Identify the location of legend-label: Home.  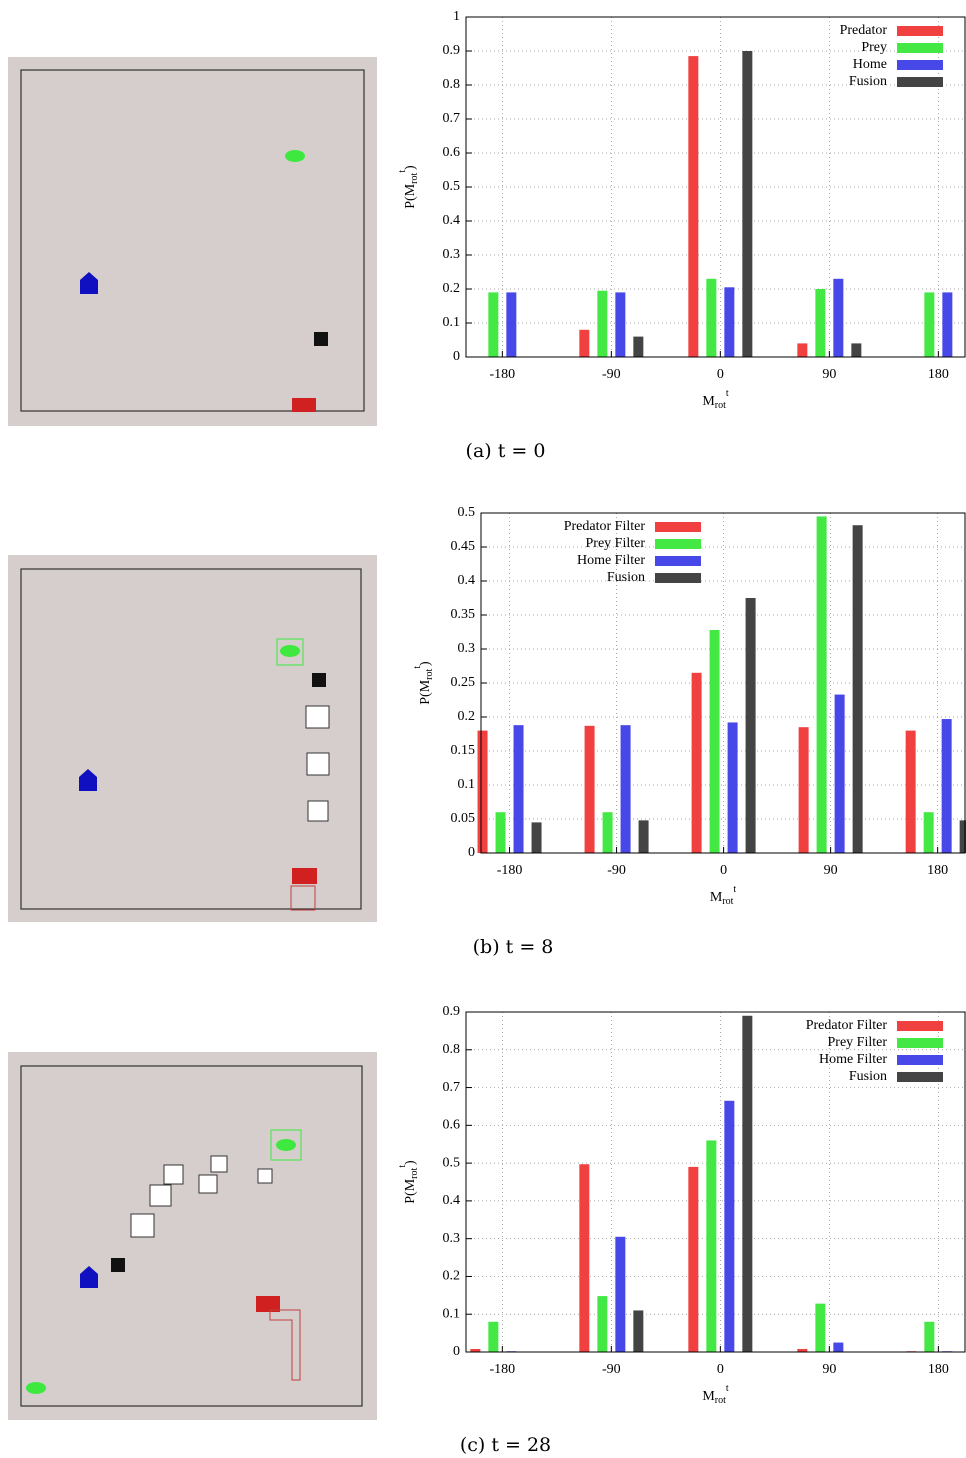
(870, 64).